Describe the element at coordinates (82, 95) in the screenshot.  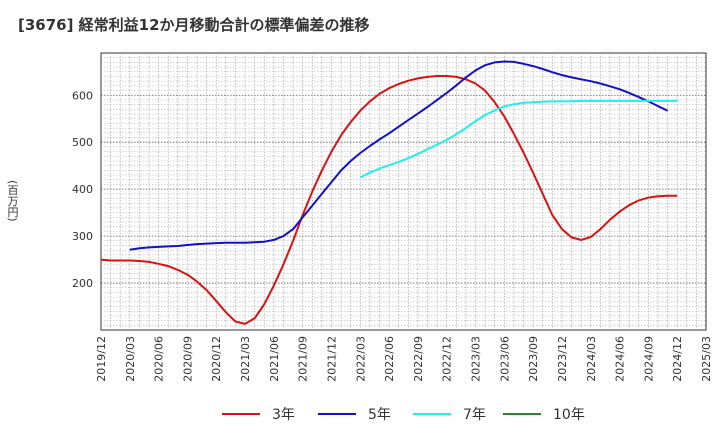
I see `y-tick-label: 600` at that location.